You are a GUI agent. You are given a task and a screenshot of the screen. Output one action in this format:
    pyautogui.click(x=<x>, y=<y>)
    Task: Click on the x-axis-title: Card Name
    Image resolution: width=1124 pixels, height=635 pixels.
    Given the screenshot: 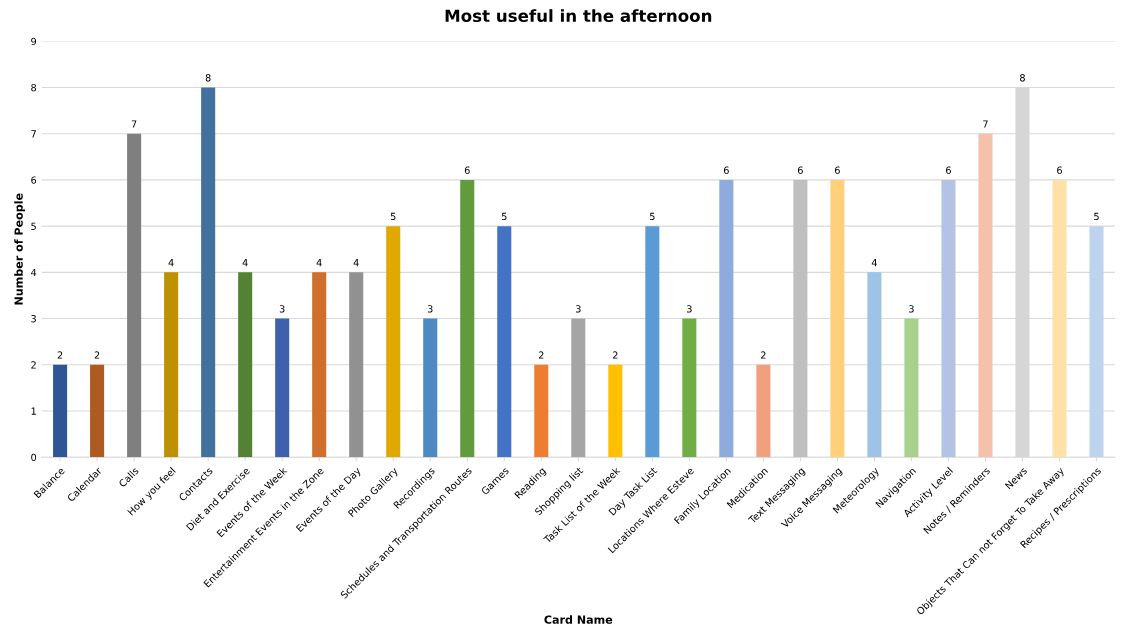 What is the action you would take?
    pyautogui.click(x=578, y=619)
    